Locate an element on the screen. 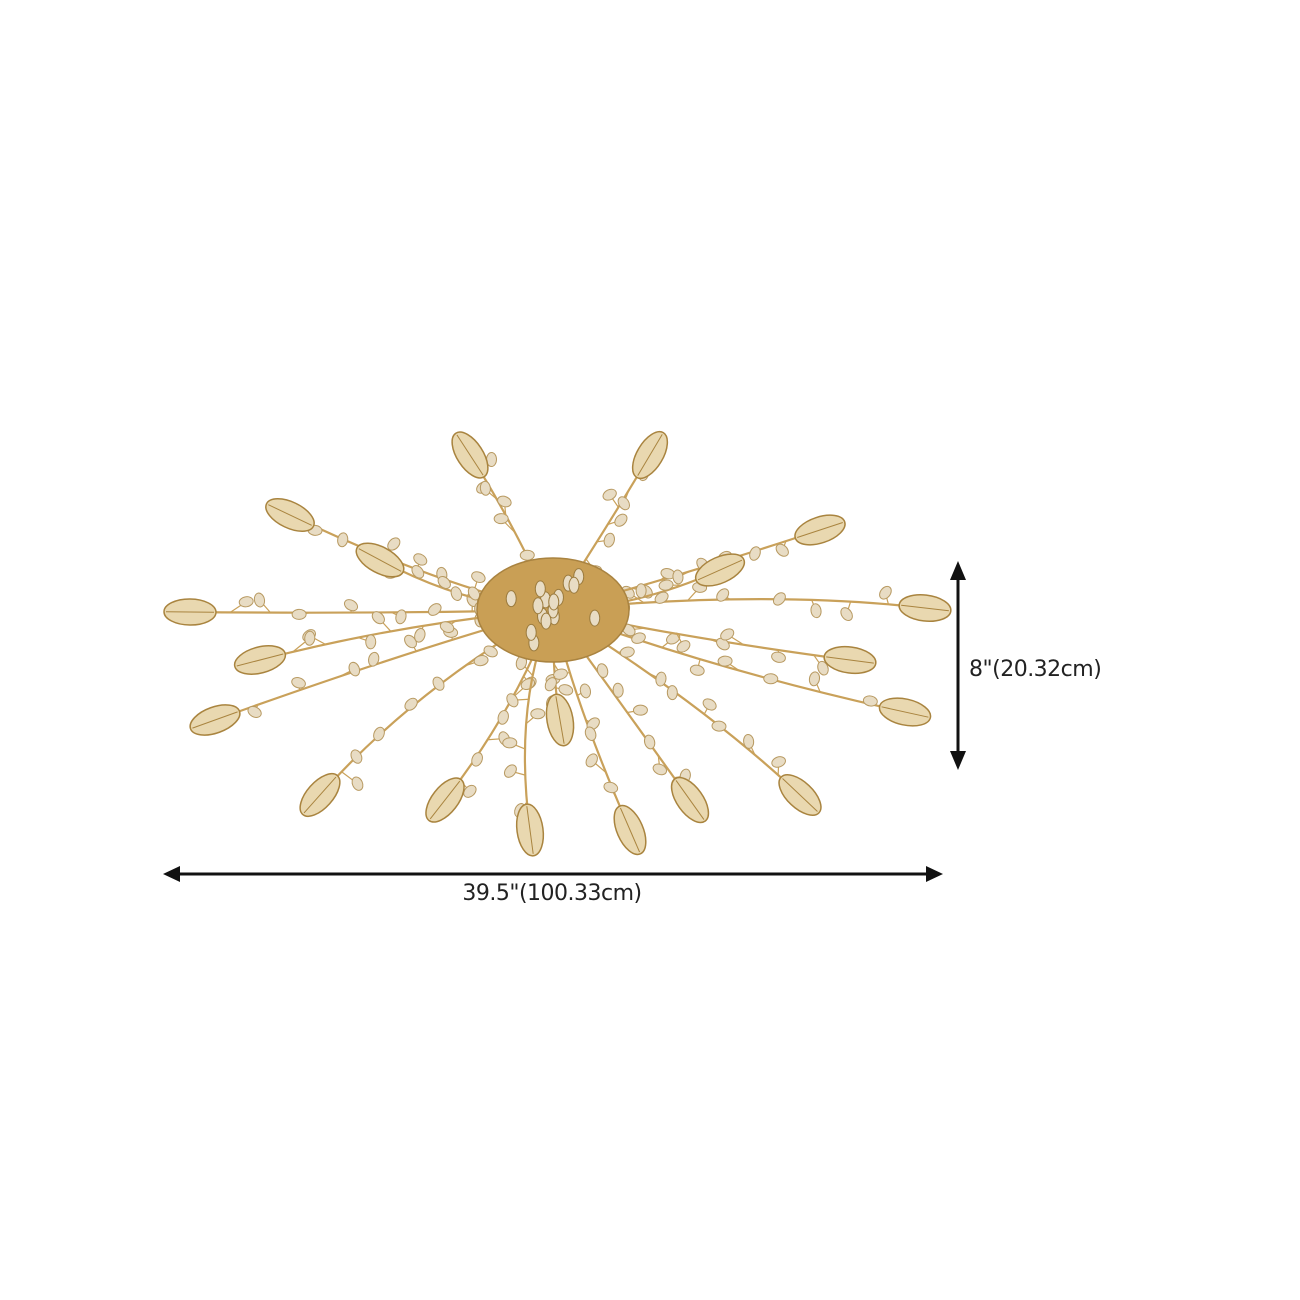 The width and height of the screenshot is (1300, 1300). width-arrow is located at coordinates (553, 874).